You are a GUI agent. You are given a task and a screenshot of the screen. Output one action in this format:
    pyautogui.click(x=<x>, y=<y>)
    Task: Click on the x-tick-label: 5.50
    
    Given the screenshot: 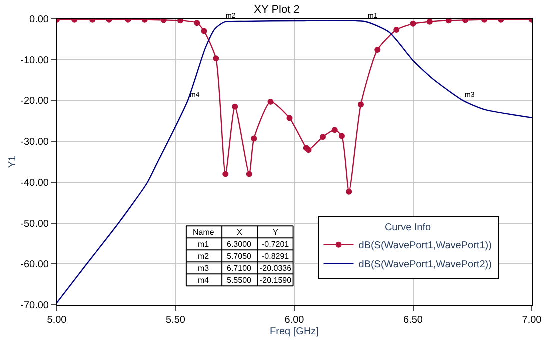 What is the action you would take?
    pyautogui.click(x=176, y=320)
    